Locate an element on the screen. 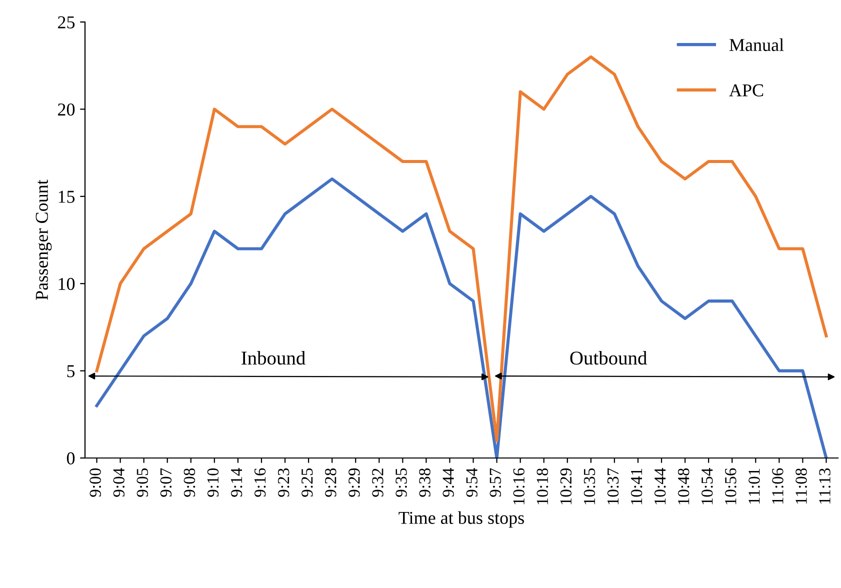 This screenshot has height=588, width=841. x-tick-label: 11:08 is located at coordinates (801, 486).